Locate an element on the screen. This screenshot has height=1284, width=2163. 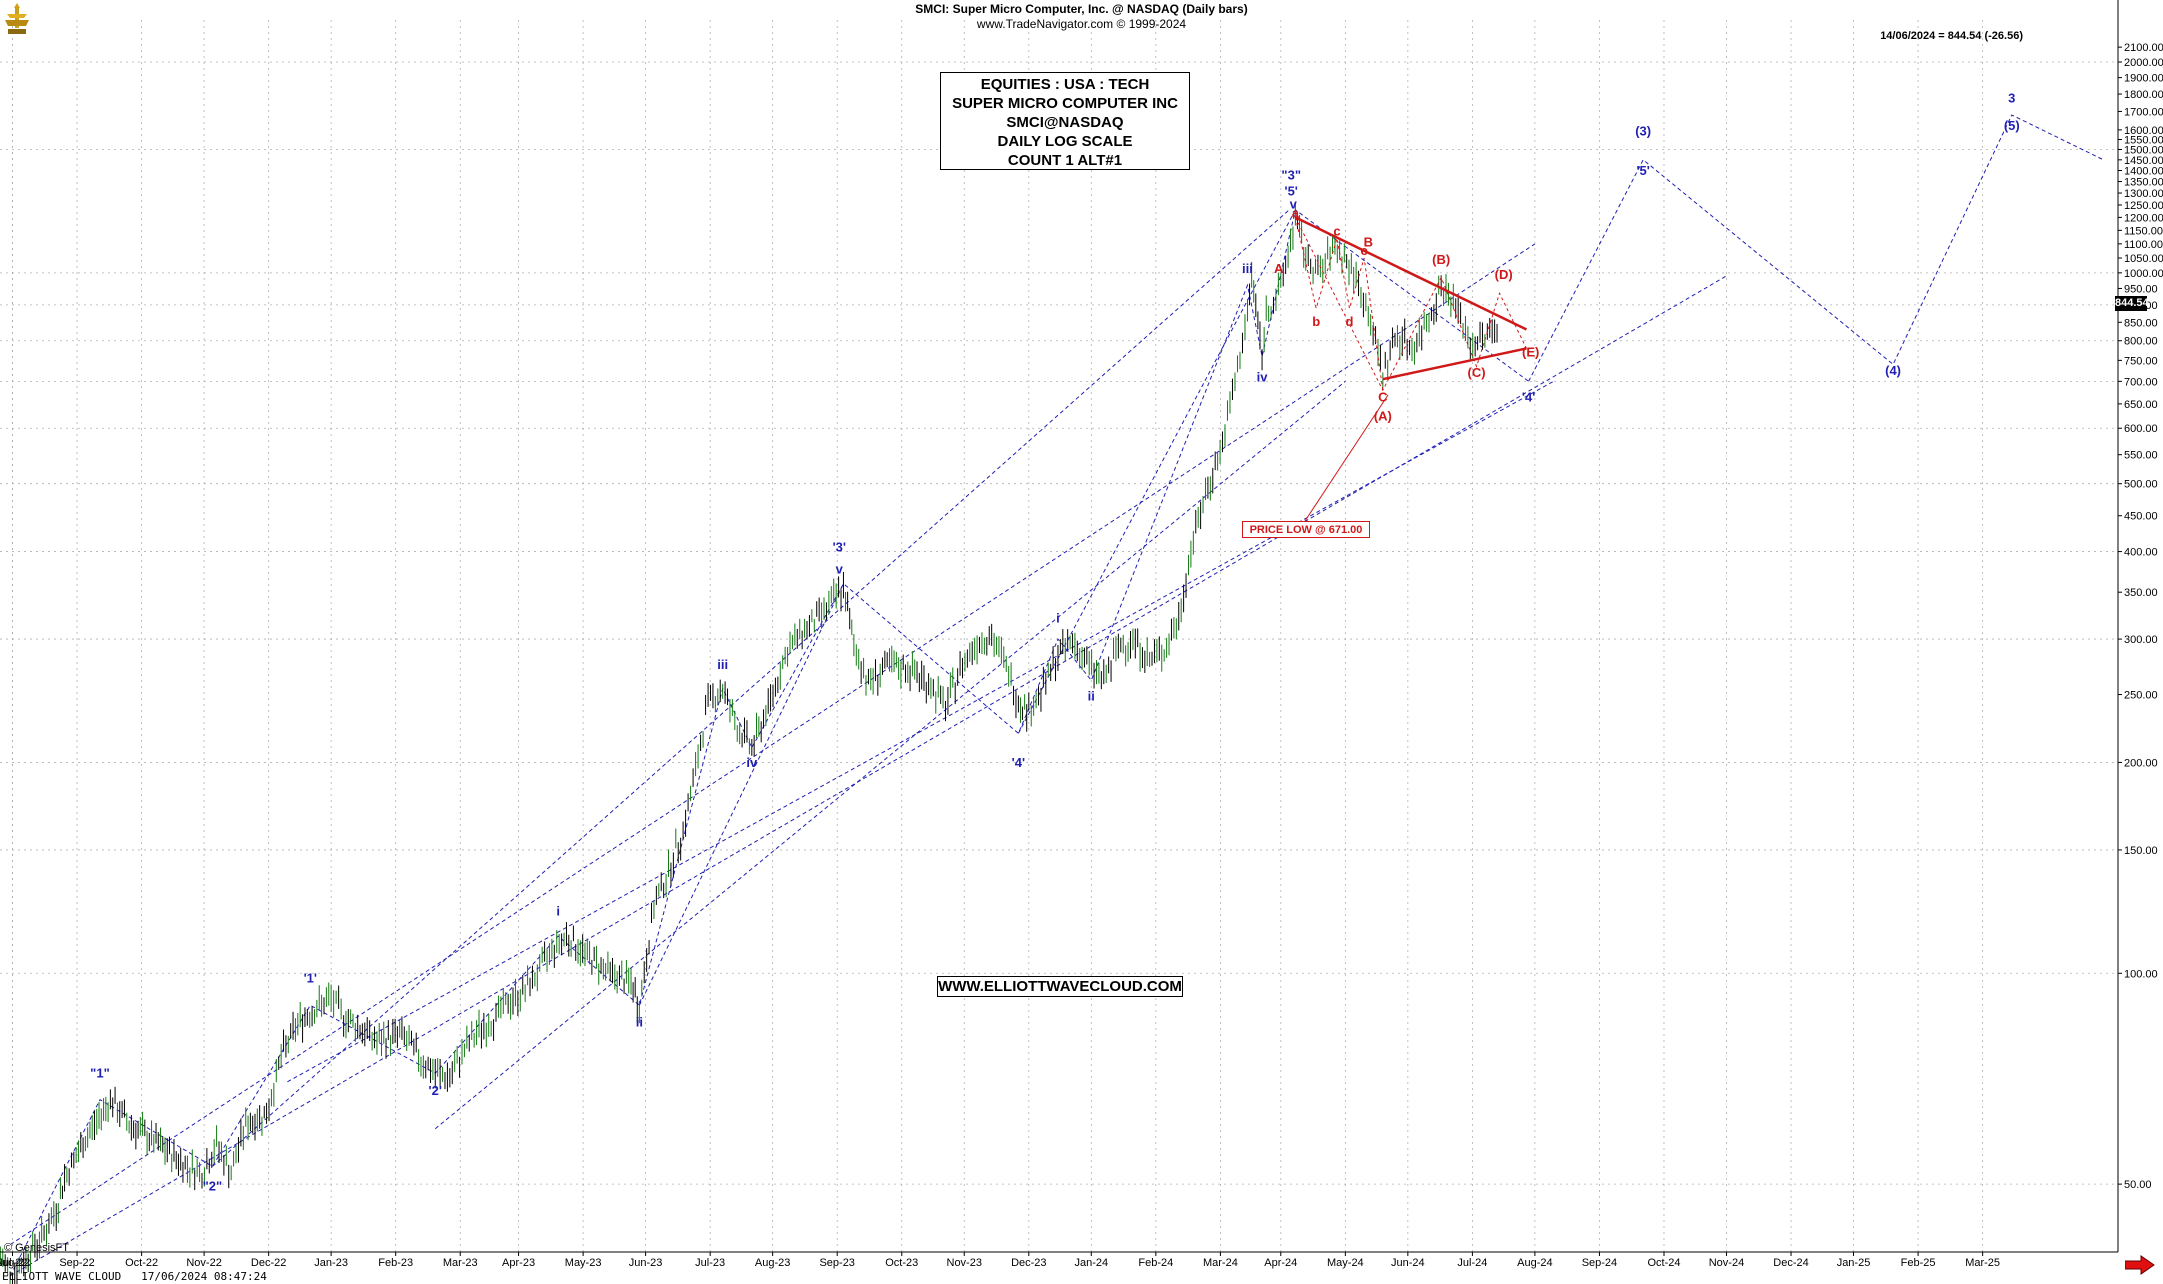
x-tick-label: Mar-23 is located at coordinates (460, 1263).